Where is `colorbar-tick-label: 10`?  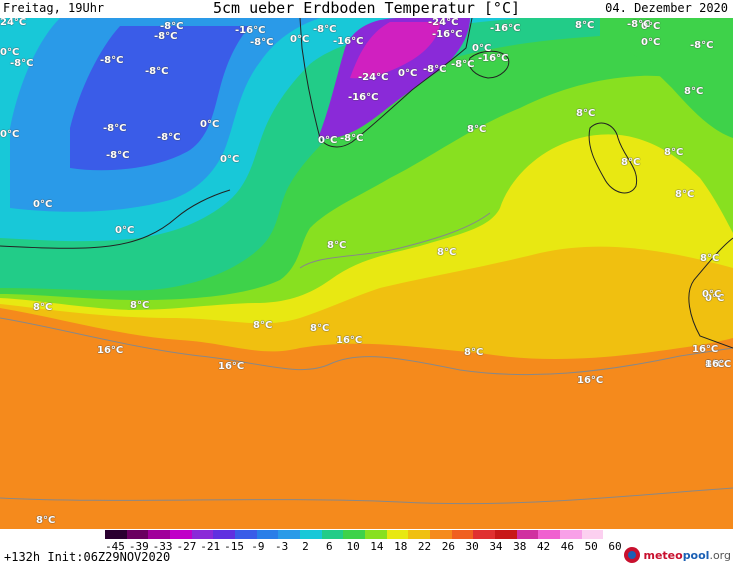 colorbar-tick-label: 10 is located at coordinates (353, 546).